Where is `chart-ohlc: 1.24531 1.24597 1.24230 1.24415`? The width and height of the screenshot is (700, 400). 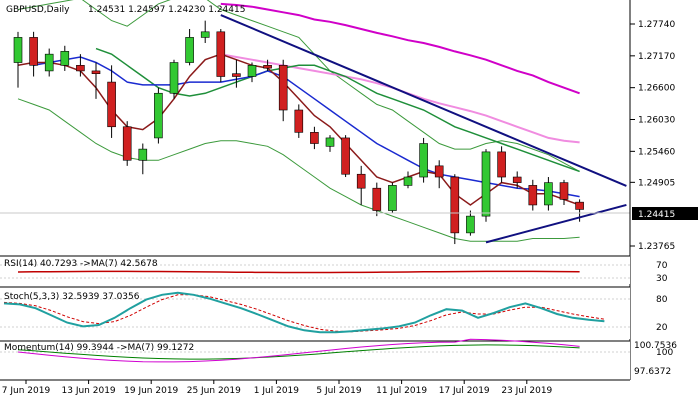 chart-ohlc: 1.24531 1.24597 1.24230 1.24415 is located at coordinates (166, 10).